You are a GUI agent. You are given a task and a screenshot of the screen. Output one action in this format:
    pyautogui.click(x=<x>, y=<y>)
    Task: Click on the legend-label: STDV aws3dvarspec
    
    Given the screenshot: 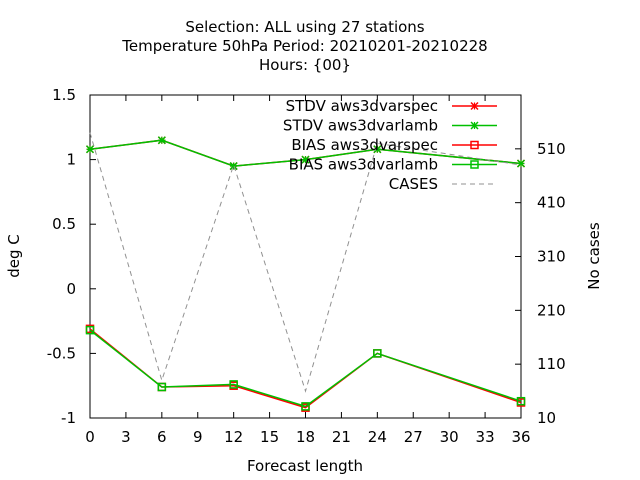 What is the action you would take?
    pyautogui.click(x=362, y=106)
    